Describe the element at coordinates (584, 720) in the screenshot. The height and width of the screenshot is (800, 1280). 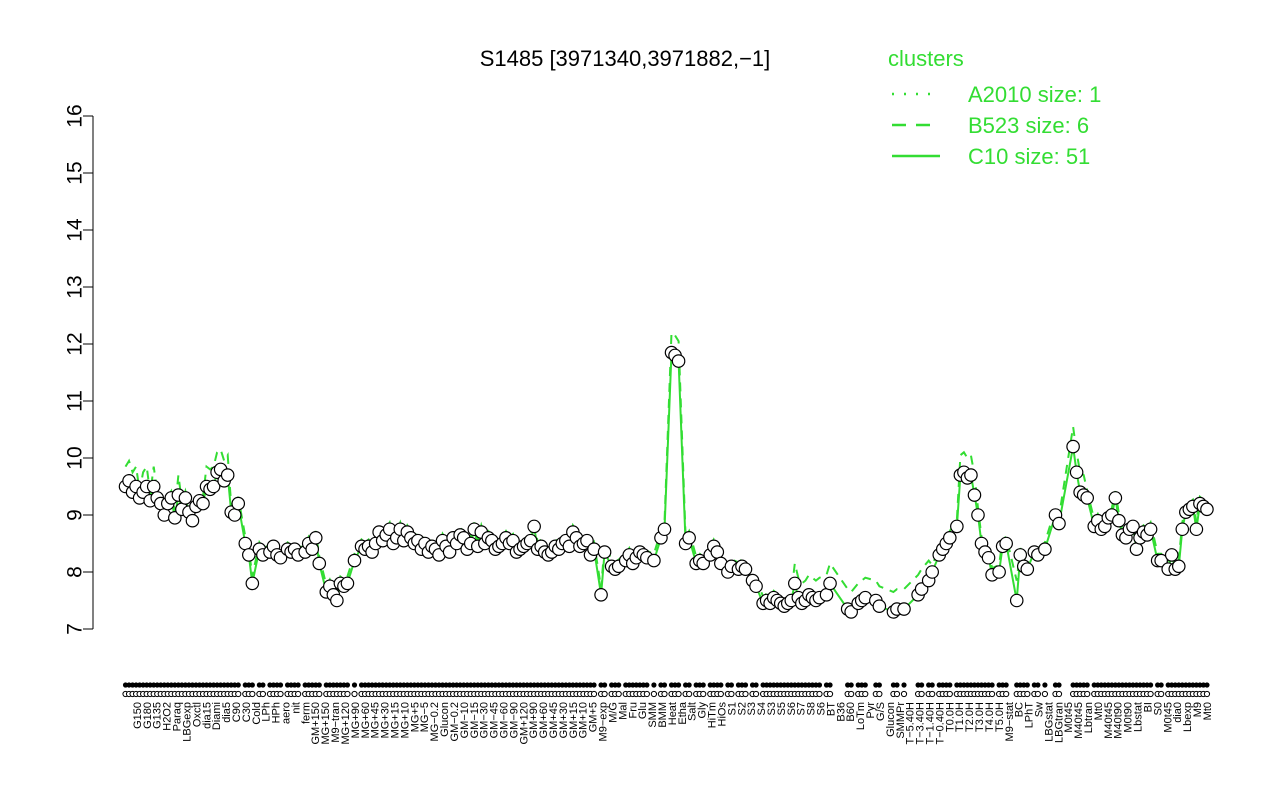
I see `x-tick-label: GM+10` at that location.